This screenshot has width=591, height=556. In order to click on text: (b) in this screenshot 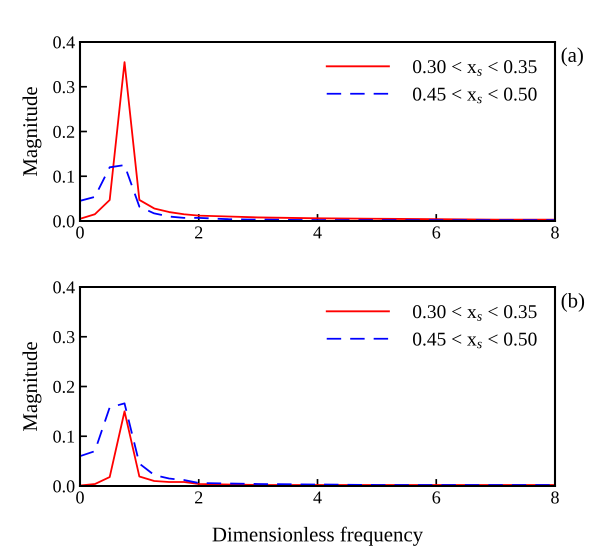, I will do `click(573, 302)`.